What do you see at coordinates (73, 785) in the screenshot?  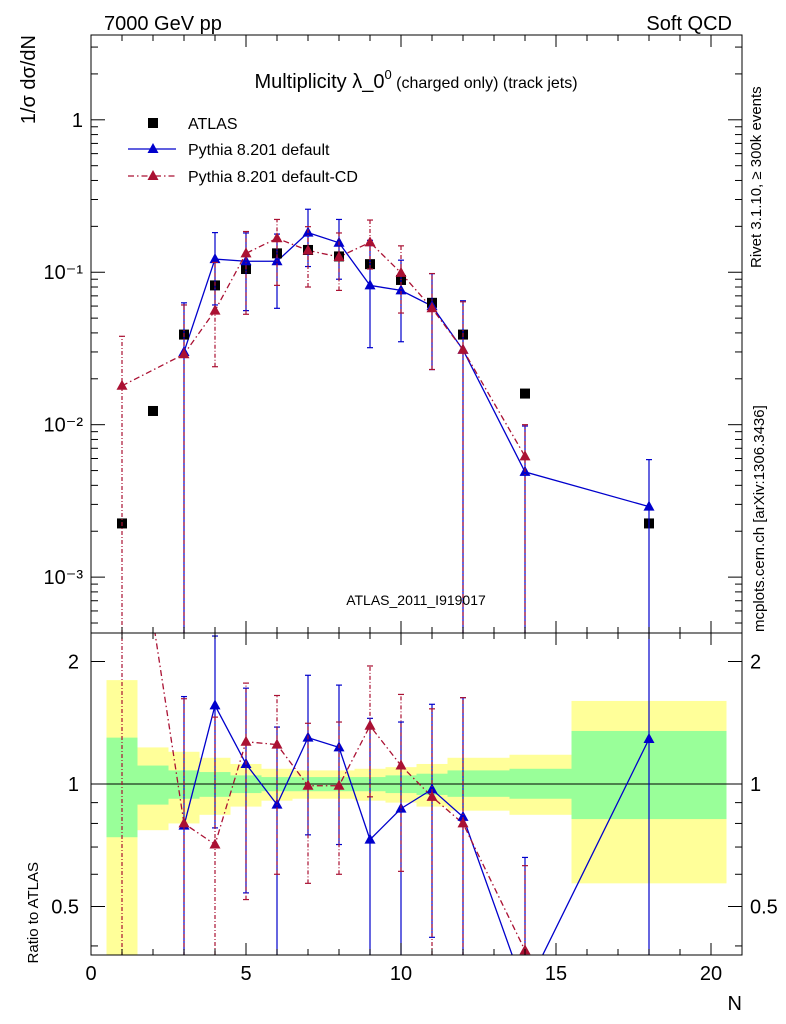 I see `ratio-y-tick-label-left: 1` at bounding box center [73, 785].